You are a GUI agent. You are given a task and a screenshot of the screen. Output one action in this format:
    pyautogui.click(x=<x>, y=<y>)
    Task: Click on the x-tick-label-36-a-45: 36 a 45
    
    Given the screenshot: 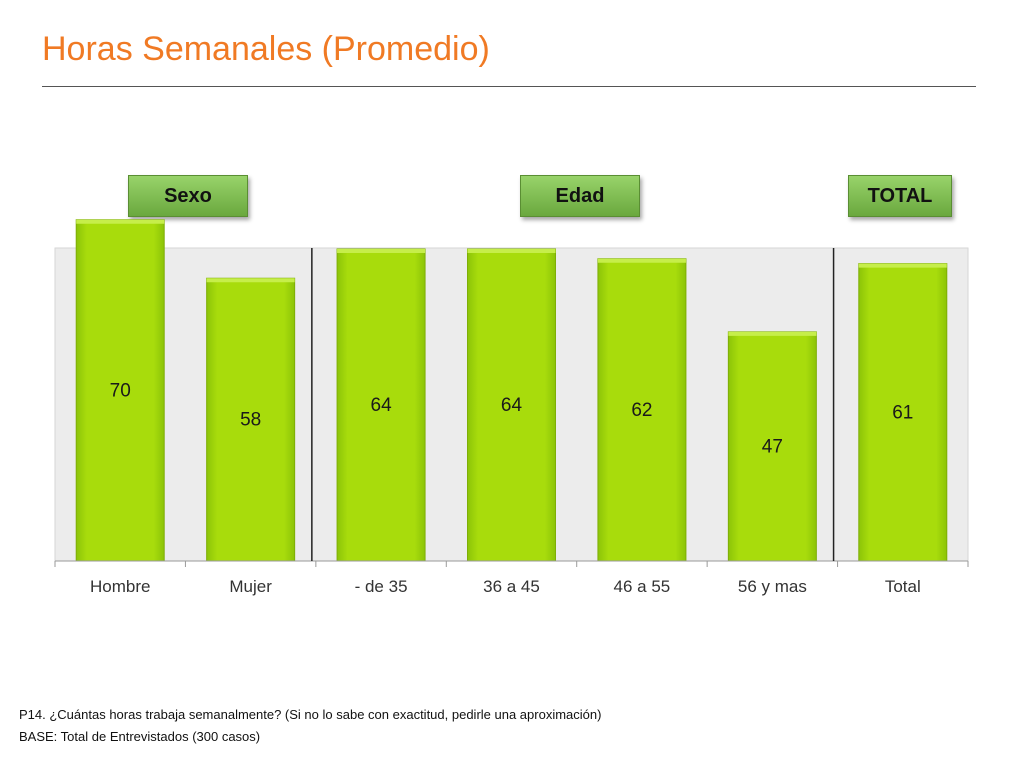 What is the action you would take?
    pyautogui.click(x=511, y=586)
    